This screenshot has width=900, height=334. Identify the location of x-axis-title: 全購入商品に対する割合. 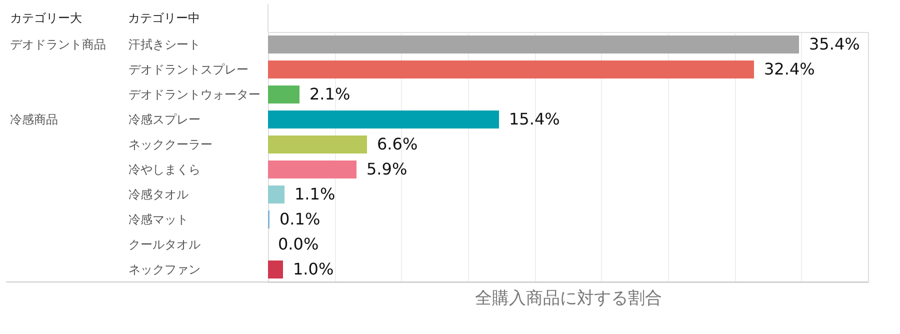
(568, 298).